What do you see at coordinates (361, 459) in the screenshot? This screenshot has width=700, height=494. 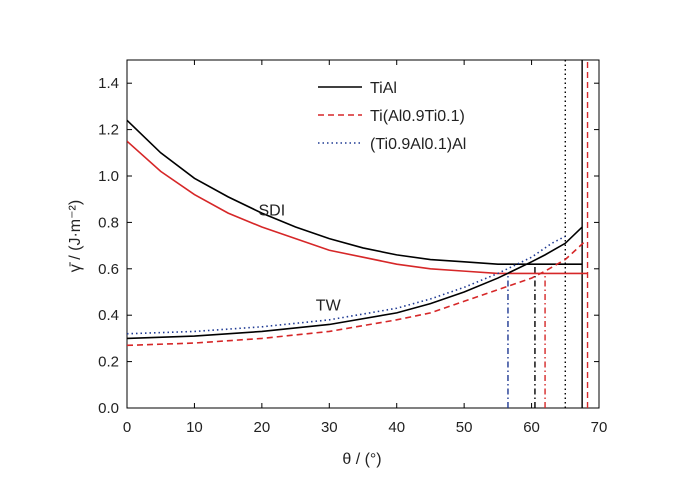 I see `x-axis-label: θ / (°)` at bounding box center [361, 459].